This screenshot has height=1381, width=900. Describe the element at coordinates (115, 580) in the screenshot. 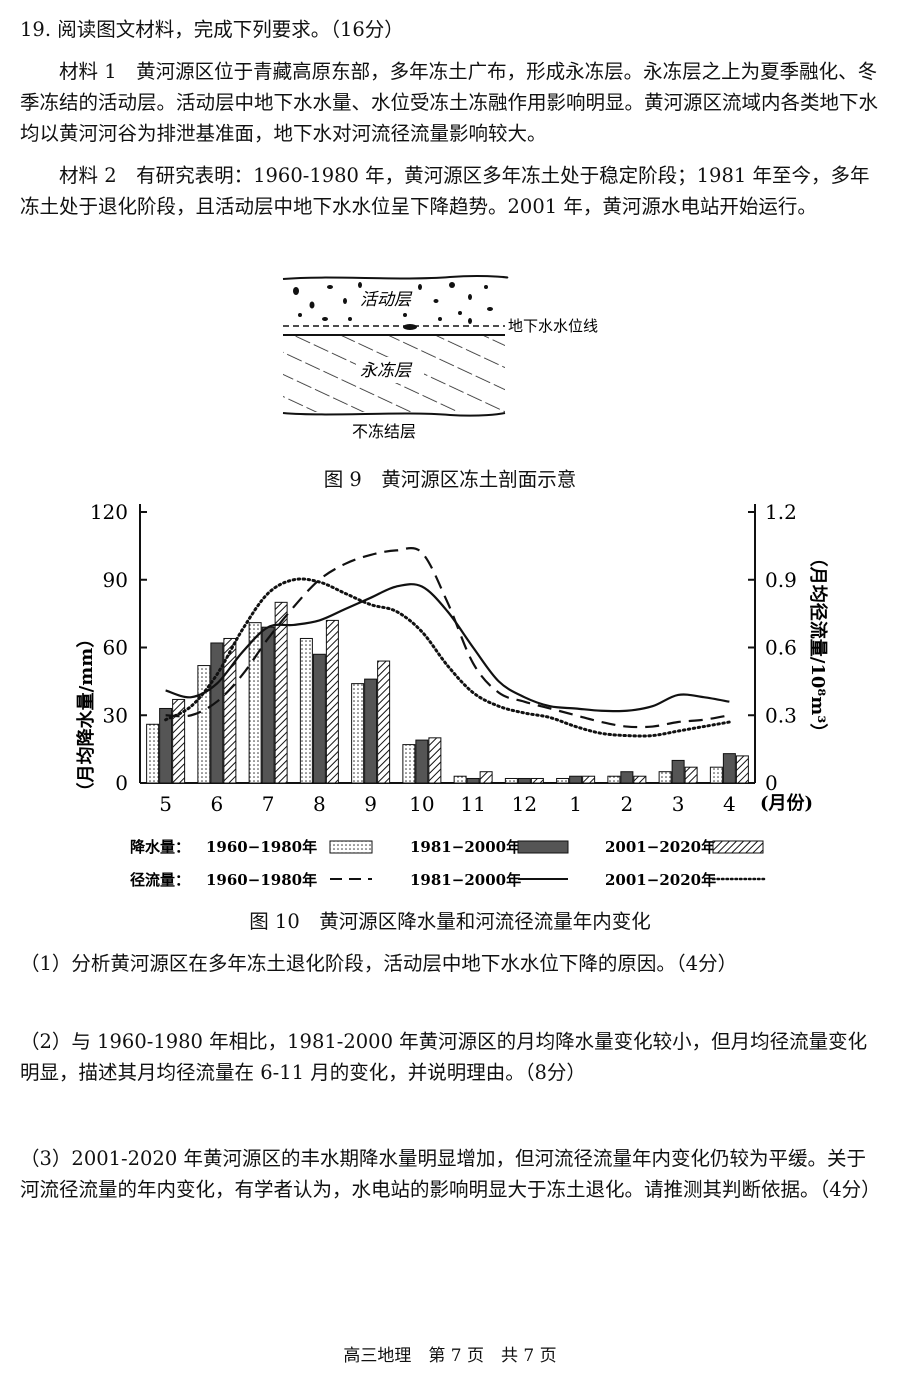

I see `left-tick-label: 90` at that location.